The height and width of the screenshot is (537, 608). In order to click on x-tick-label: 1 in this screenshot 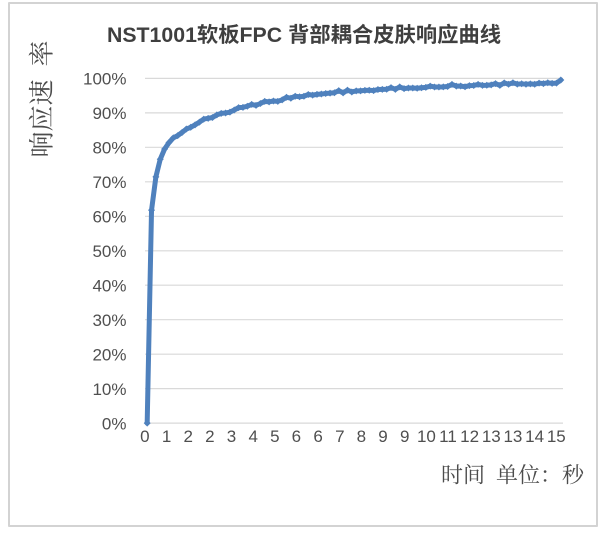, I will do `click(166, 436)`.